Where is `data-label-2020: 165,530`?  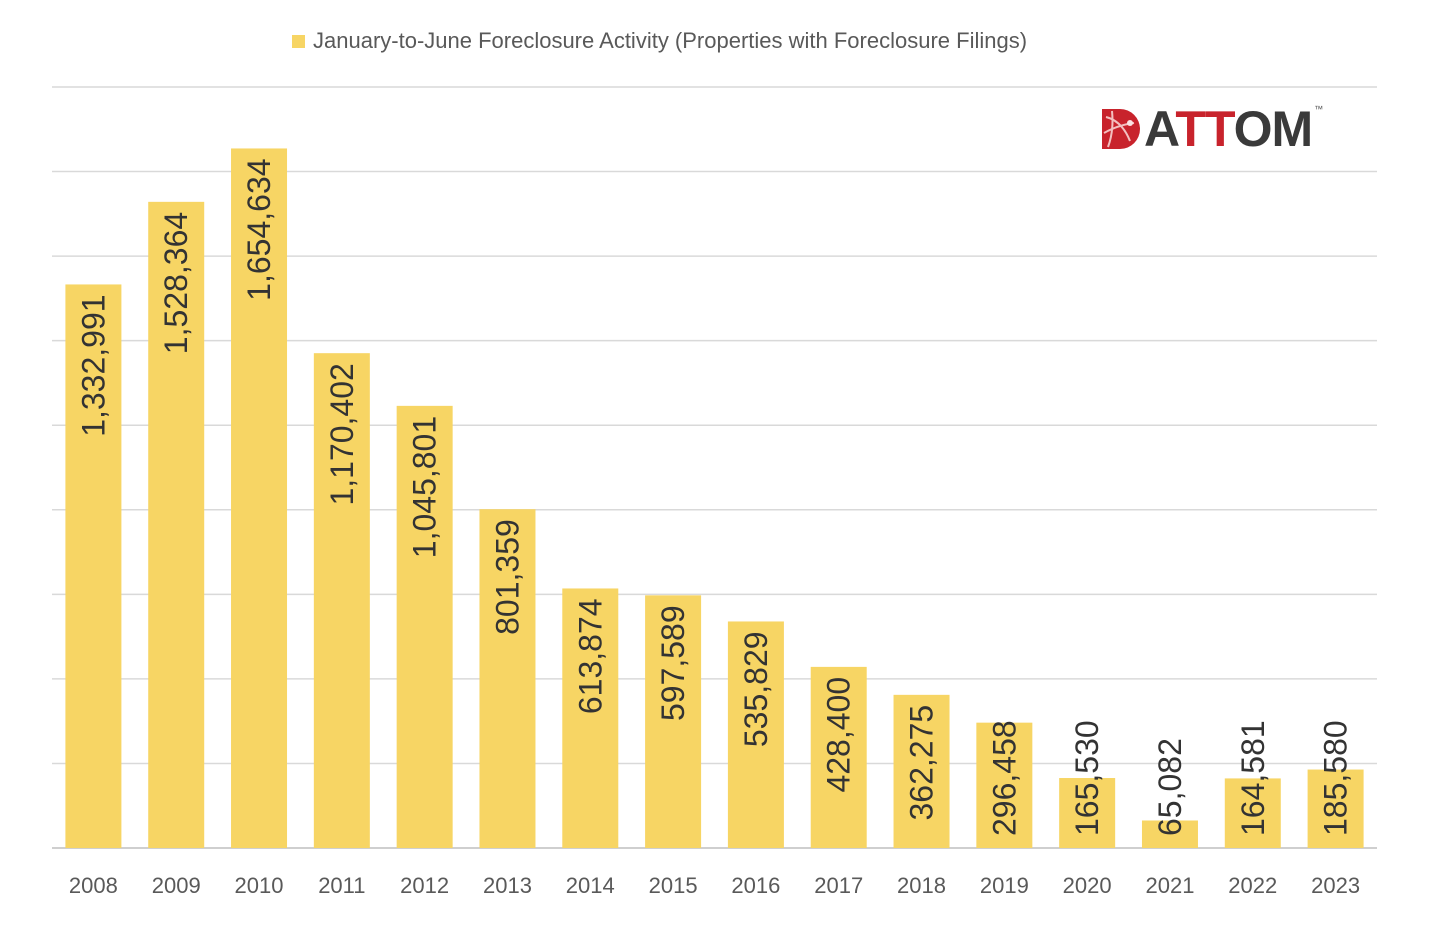
data-label-2020: 165,530 is located at coordinates (1087, 778).